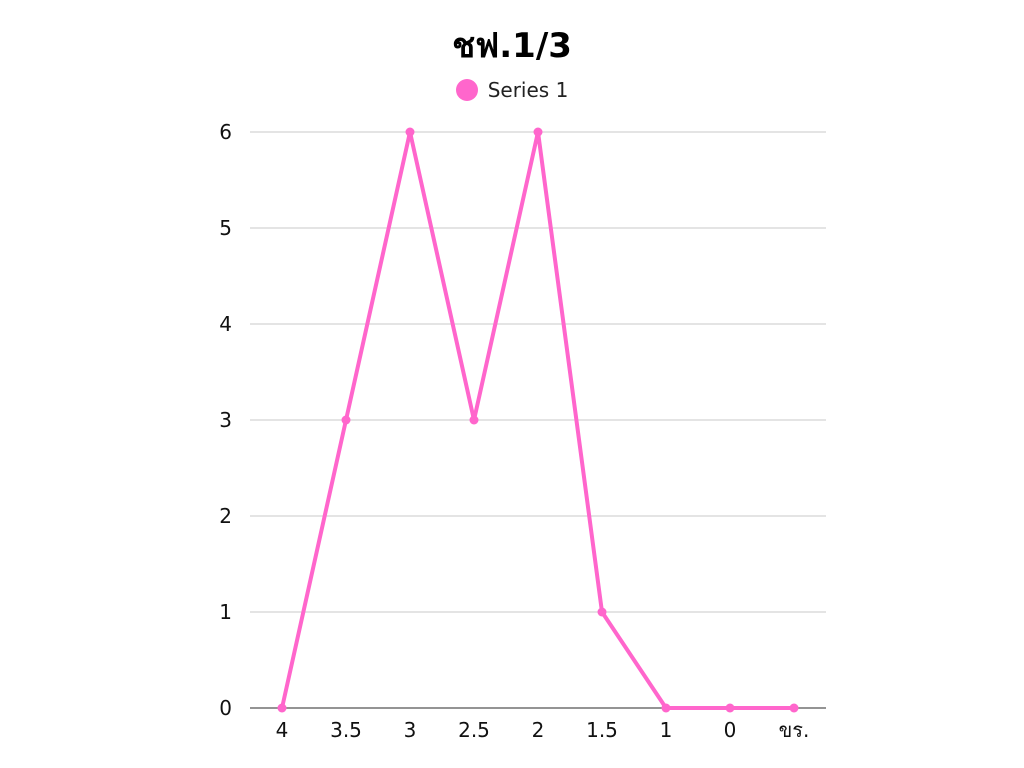 The image size is (1024, 768). Describe the element at coordinates (225, 132) in the screenshot. I see `y-tick-label-6: 6` at that location.